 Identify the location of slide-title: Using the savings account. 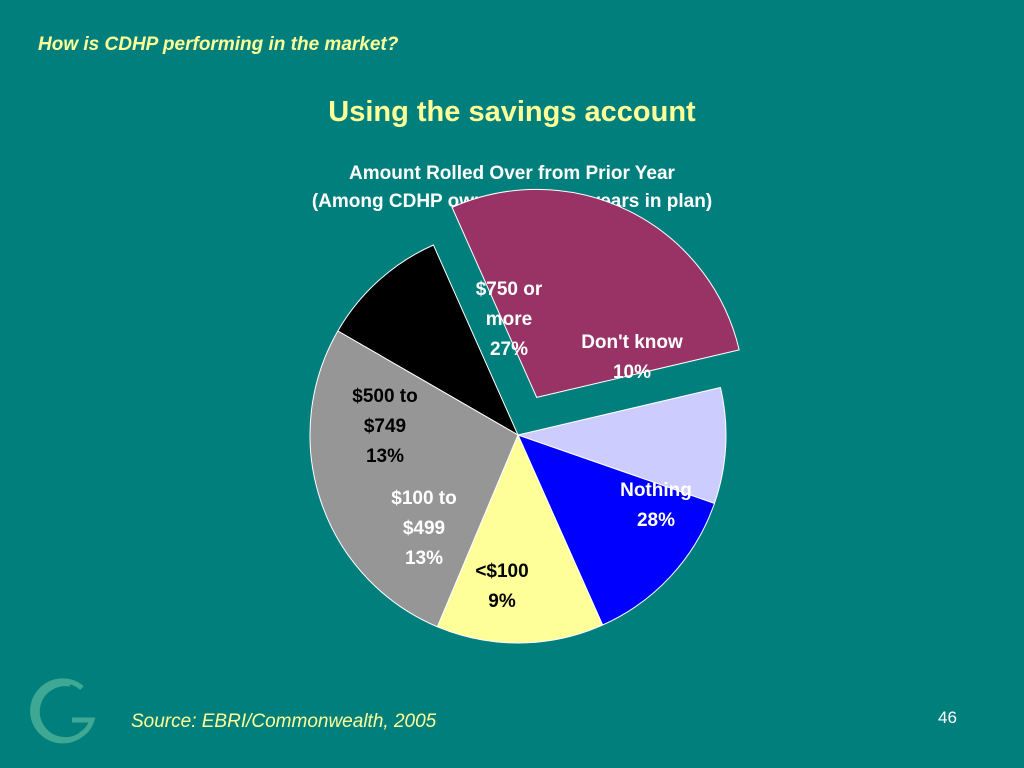
(512, 112).